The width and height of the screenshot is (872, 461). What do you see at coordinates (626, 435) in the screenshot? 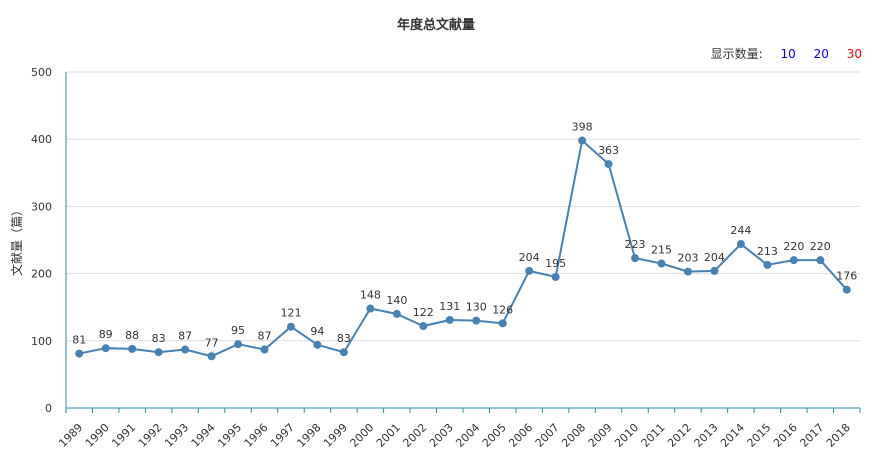
I see `x-tick-label: 2010` at bounding box center [626, 435].